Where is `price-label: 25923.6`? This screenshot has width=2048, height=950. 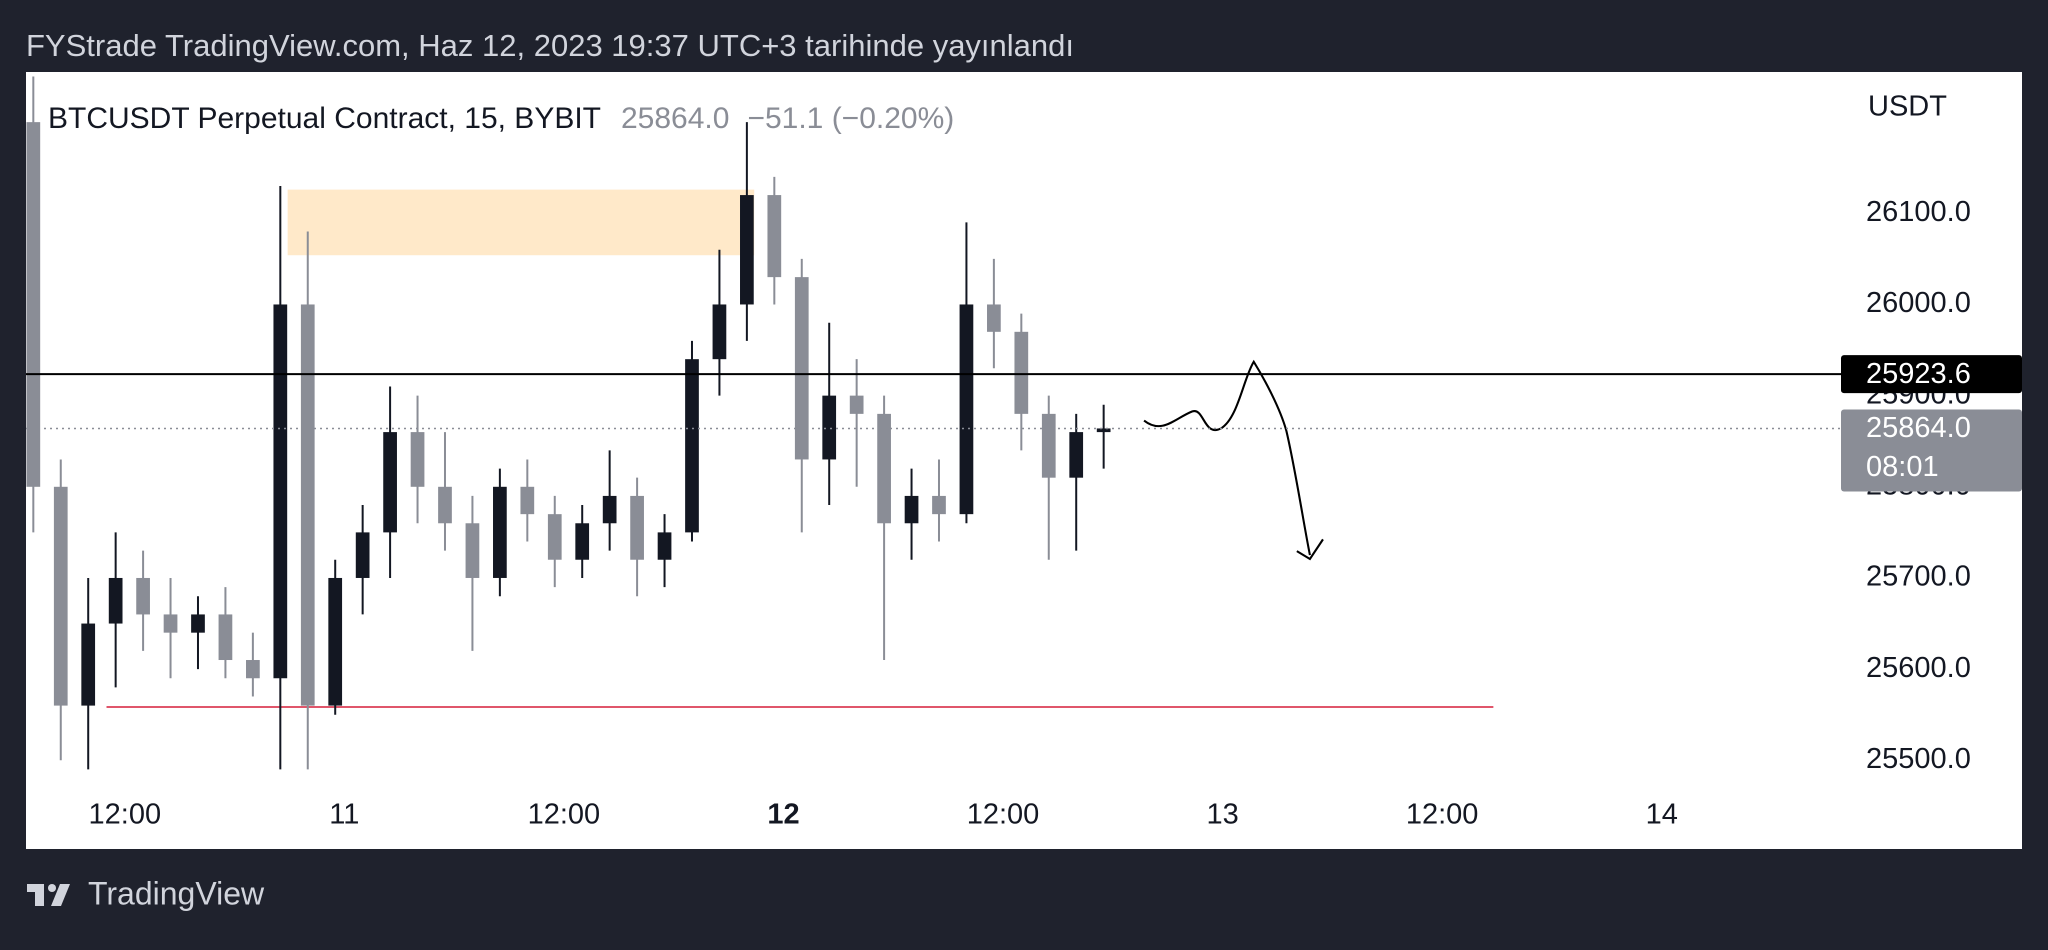 price-label: 25923.6 is located at coordinates (1918, 374).